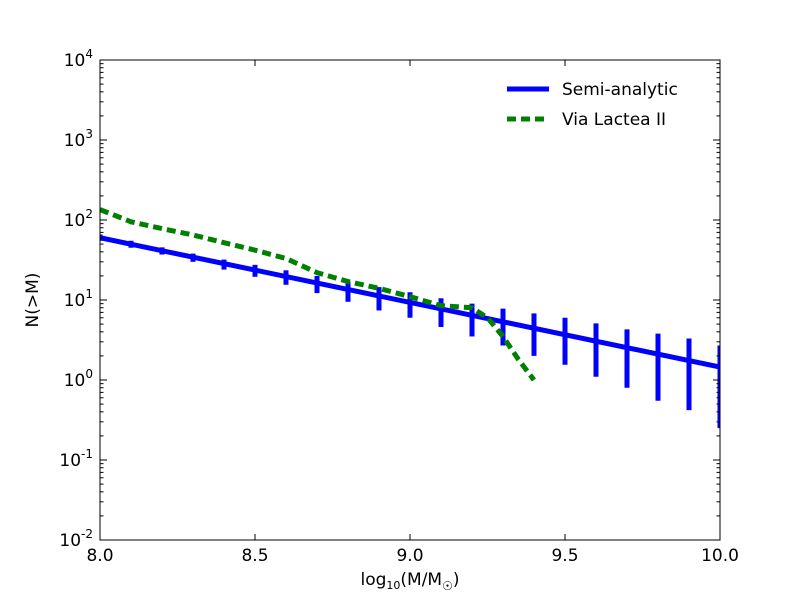 Image resolution: width=800 pixels, height=600 pixels. What do you see at coordinates (99, 556) in the screenshot?
I see `x-tick-label-0: 8.0` at bounding box center [99, 556].